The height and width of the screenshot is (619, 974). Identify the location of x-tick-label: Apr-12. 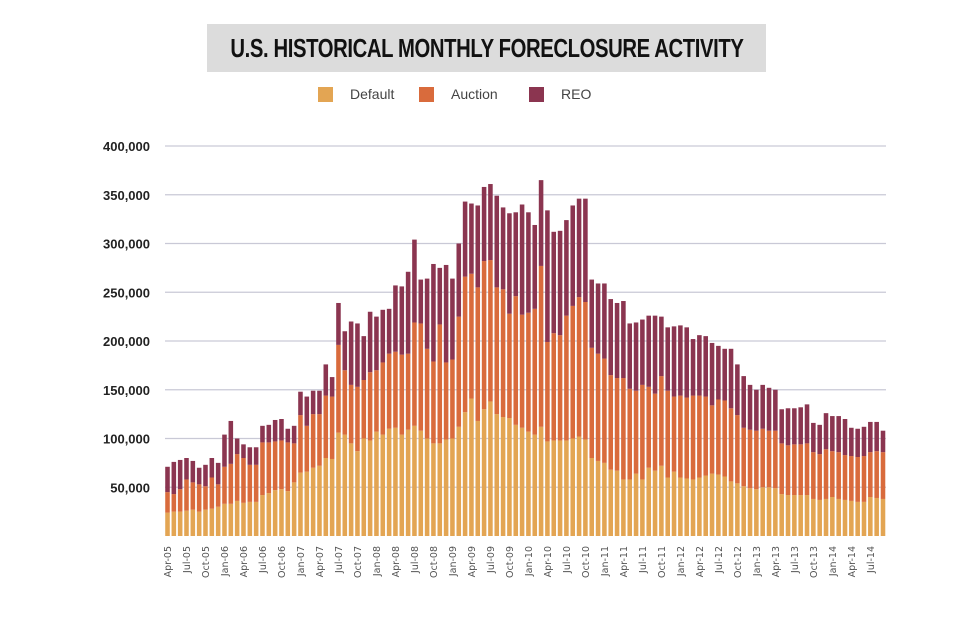
(700, 561).